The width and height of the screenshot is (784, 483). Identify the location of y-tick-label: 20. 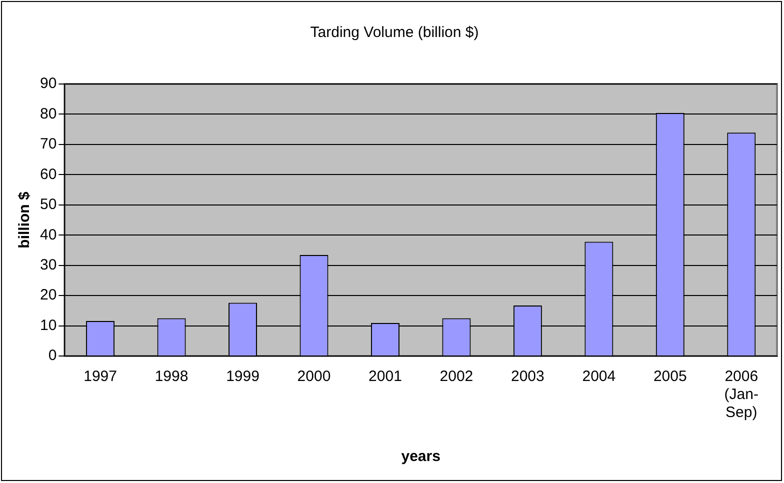
(48, 295).